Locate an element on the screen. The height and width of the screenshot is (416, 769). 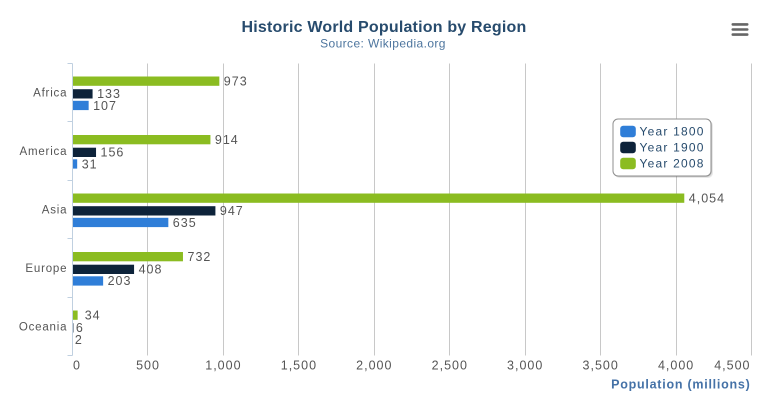
svg-text: America is located at coordinates (44, 152).